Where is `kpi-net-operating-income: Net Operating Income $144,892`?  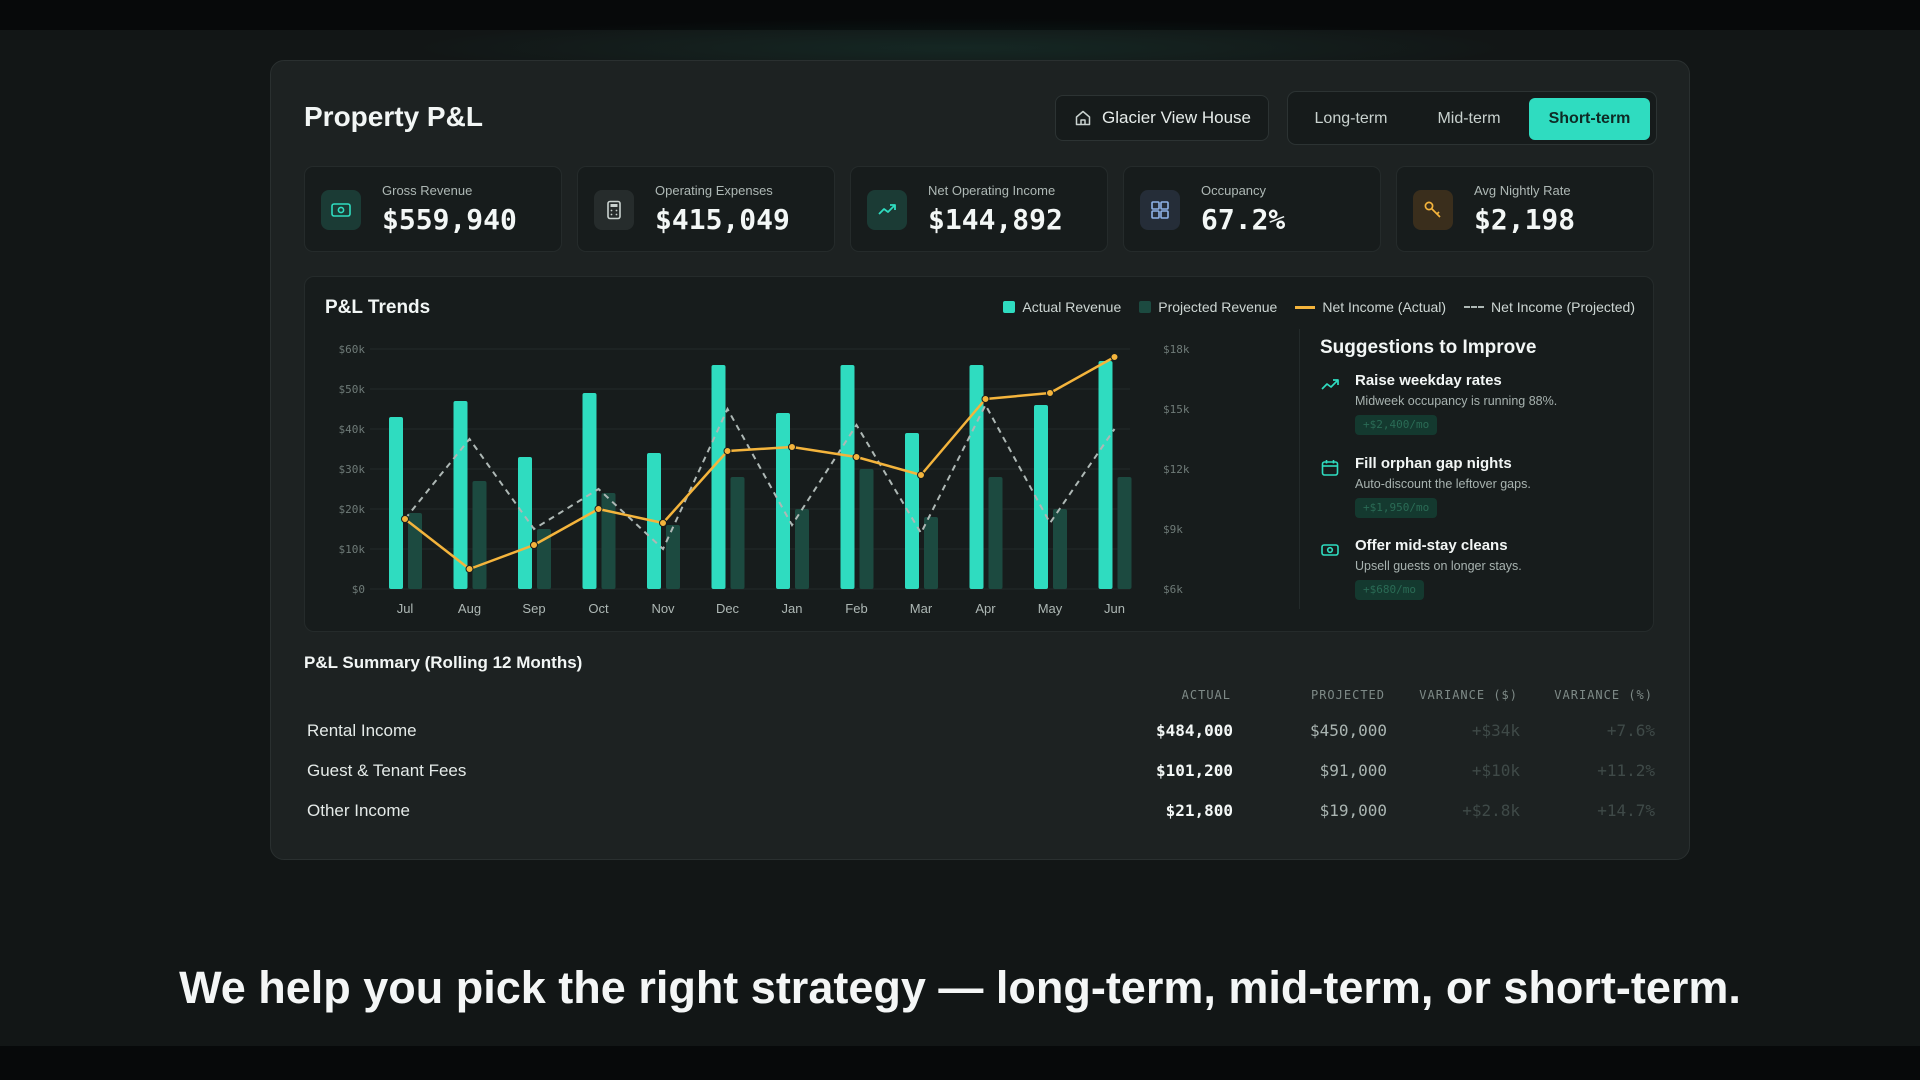
kpi-net-operating-income: Net Operating Income $144,892 is located at coordinates (979, 209).